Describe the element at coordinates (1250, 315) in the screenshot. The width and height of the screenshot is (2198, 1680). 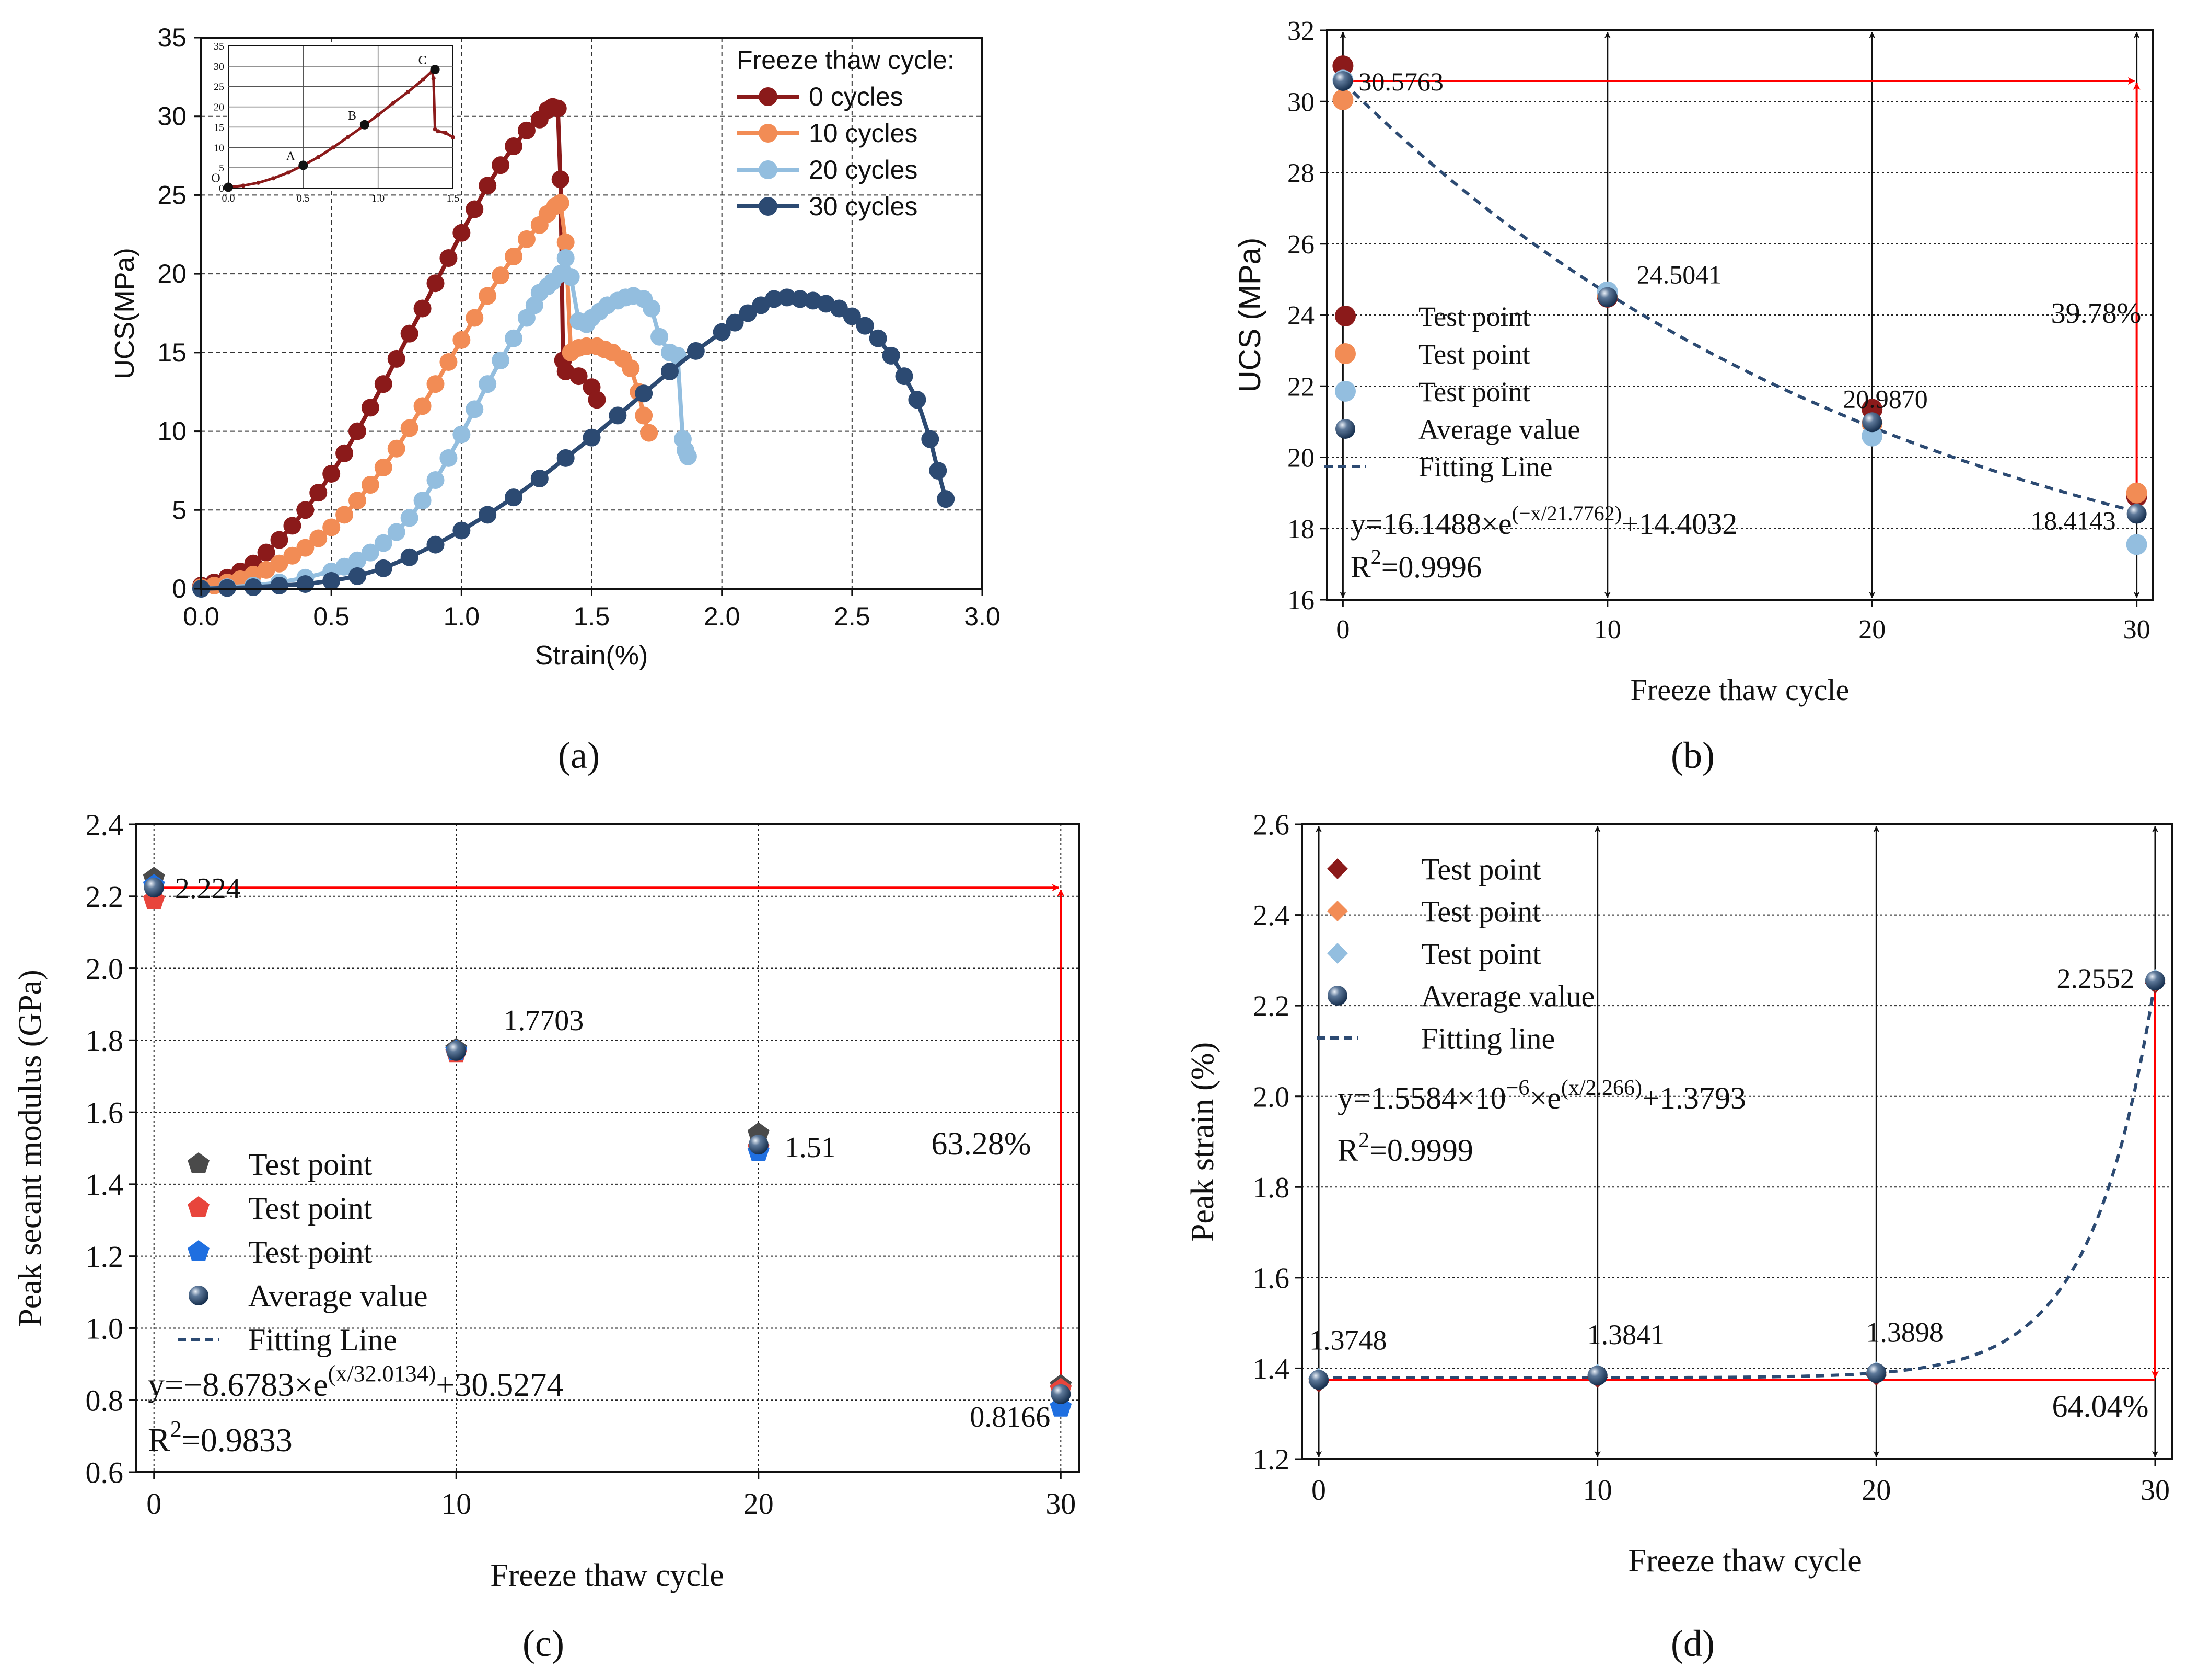
I see `y-axis-title: UCS (MPa)` at that location.